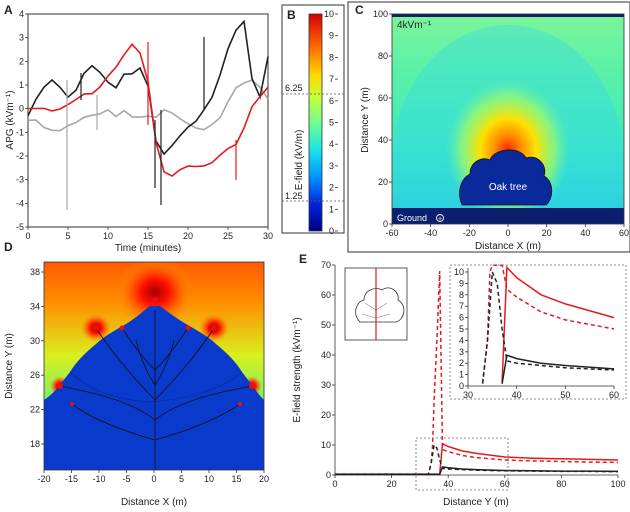 Image resolution: width=630 pixels, height=512 pixels. Describe the element at coordinates (331, 36) in the screenshot. I see `colorbar-tick-label: 9` at that location.